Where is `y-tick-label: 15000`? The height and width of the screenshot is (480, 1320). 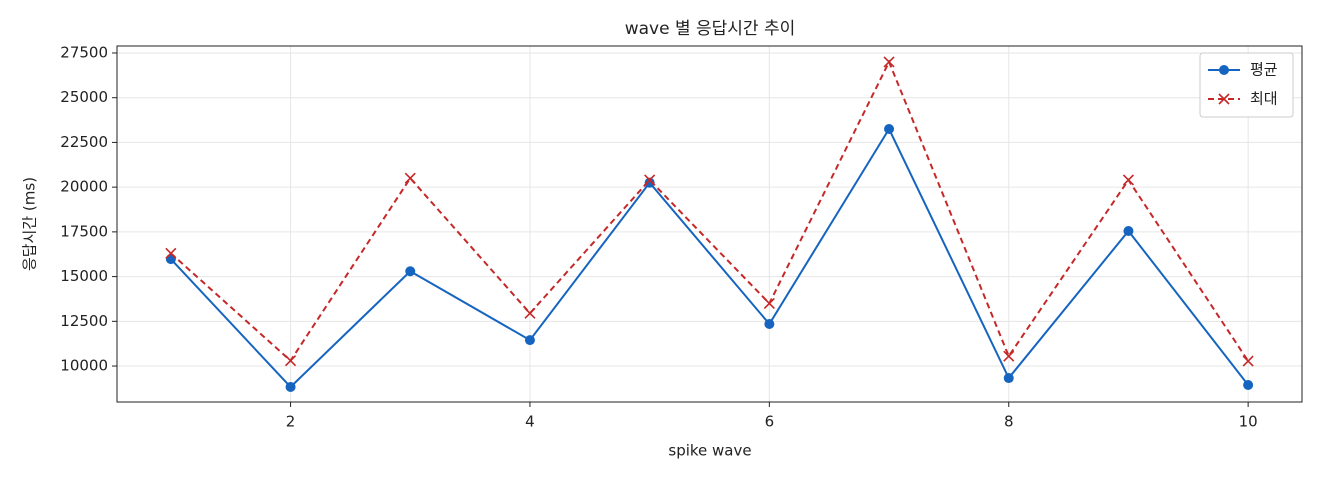 y-tick-label: 15000 is located at coordinates (84, 276).